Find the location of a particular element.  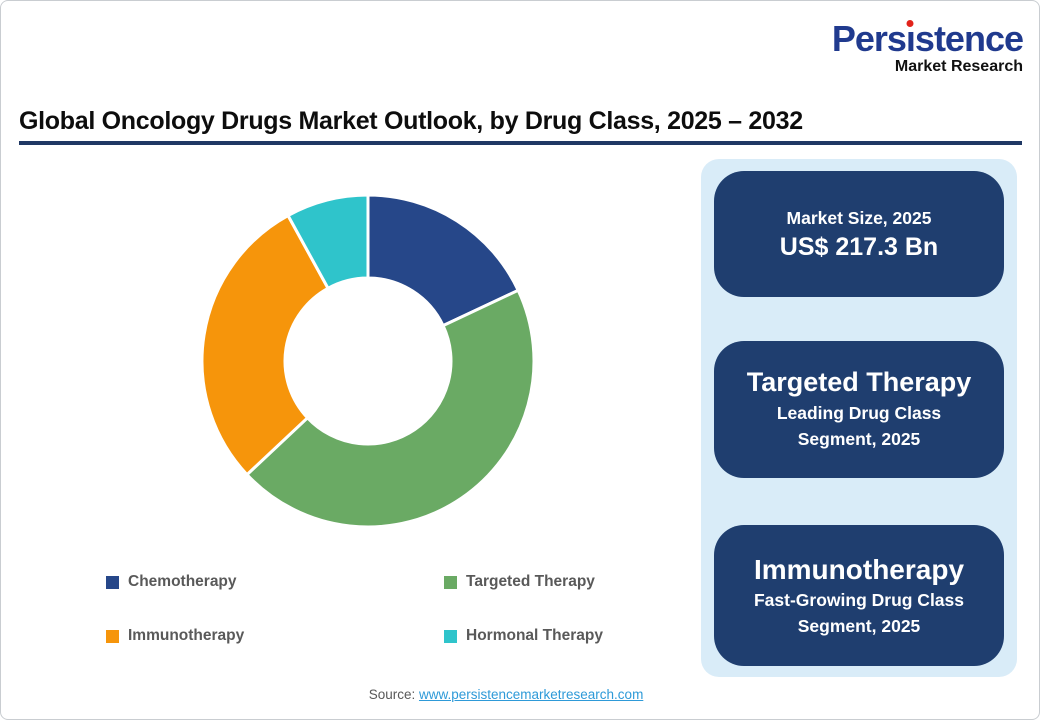

leading-segment-desc-line1: Leading Drug Class is located at coordinates (859, 413).